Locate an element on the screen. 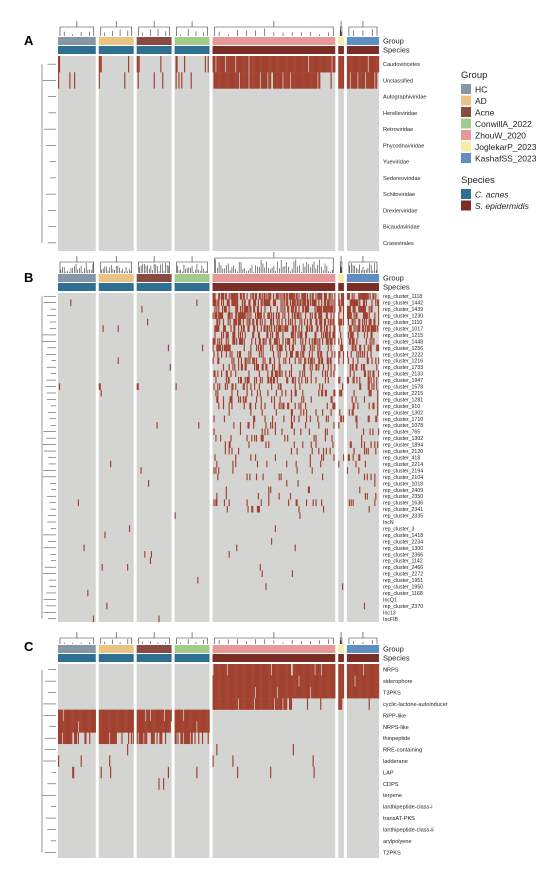  row-label: rep_cluster_418 is located at coordinates (401, 459).